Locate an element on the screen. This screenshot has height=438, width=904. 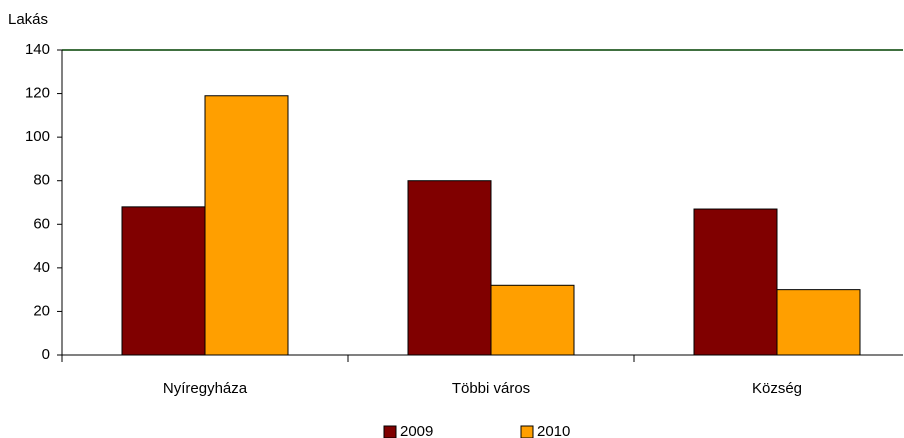
y-tick-label: 20 is located at coordinates (41, 310).